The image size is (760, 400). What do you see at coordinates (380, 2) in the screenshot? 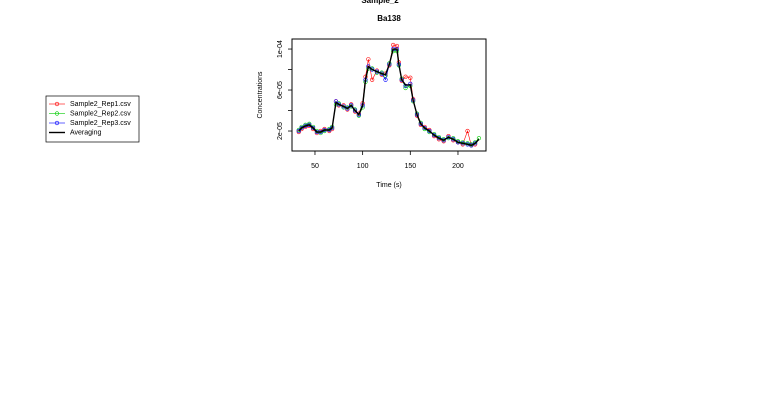
I see `chart-title: Sample_2` at bounding box center [380, 2].